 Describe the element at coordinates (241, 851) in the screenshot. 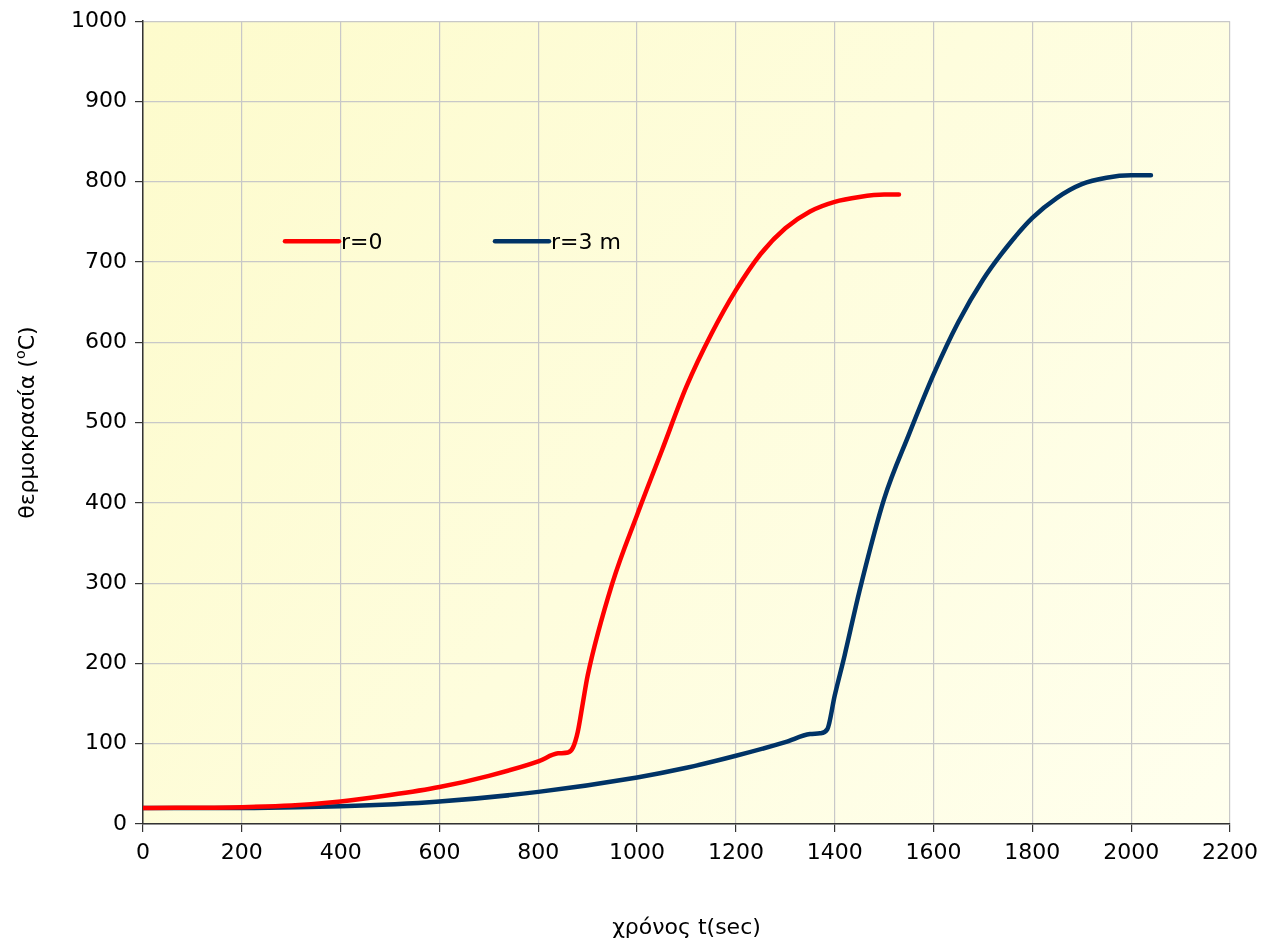

I see `x-tick-label: 200` at that location.